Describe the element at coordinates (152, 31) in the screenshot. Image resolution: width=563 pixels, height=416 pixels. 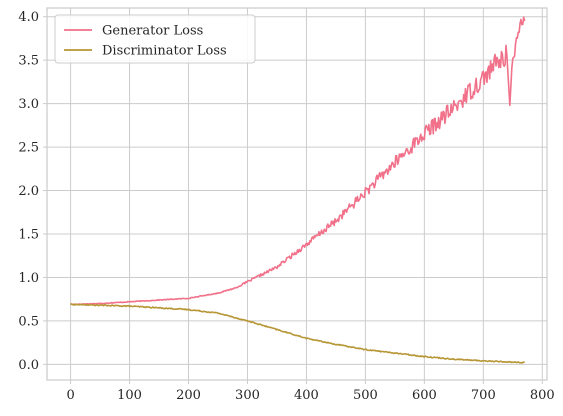
I see `legend-label: Generator Loss` at that location.